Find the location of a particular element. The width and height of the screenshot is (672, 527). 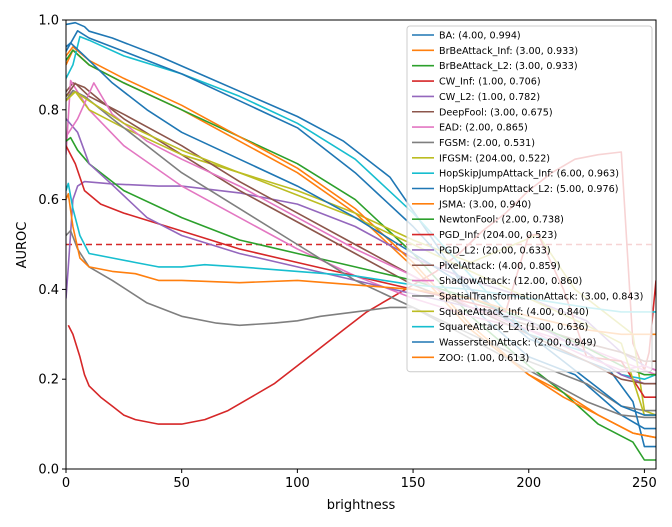

y-tick-label: 0.4 is located at coordinates (48, 290).